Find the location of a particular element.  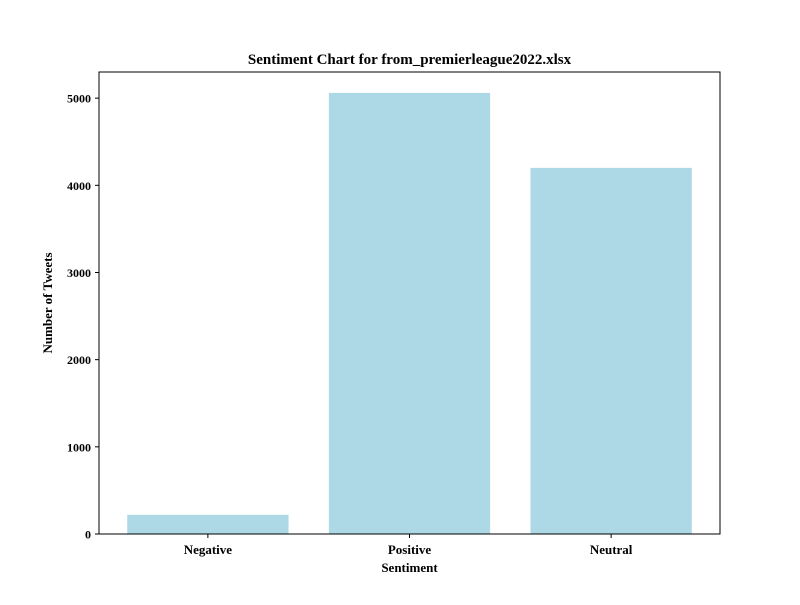

x-axis: Negative Positive Neutral is located at coordinates (408, 545).